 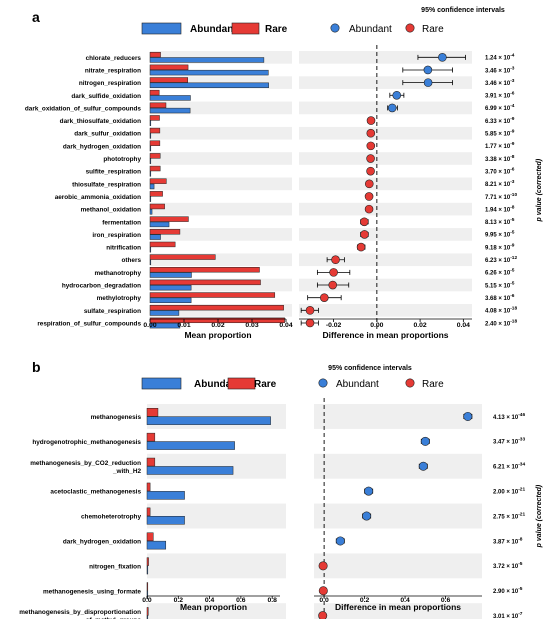 What do you see at coordinates (95, 492) in the screenshot?
I see `category-label: acetoclastic_methanogenesis` at bounding box center [95, 492].